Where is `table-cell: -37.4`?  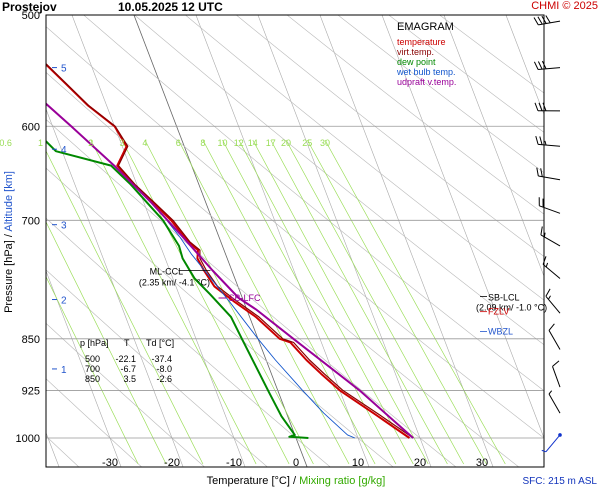
table-cell: -37.4 is located at coordinates (161, 359).